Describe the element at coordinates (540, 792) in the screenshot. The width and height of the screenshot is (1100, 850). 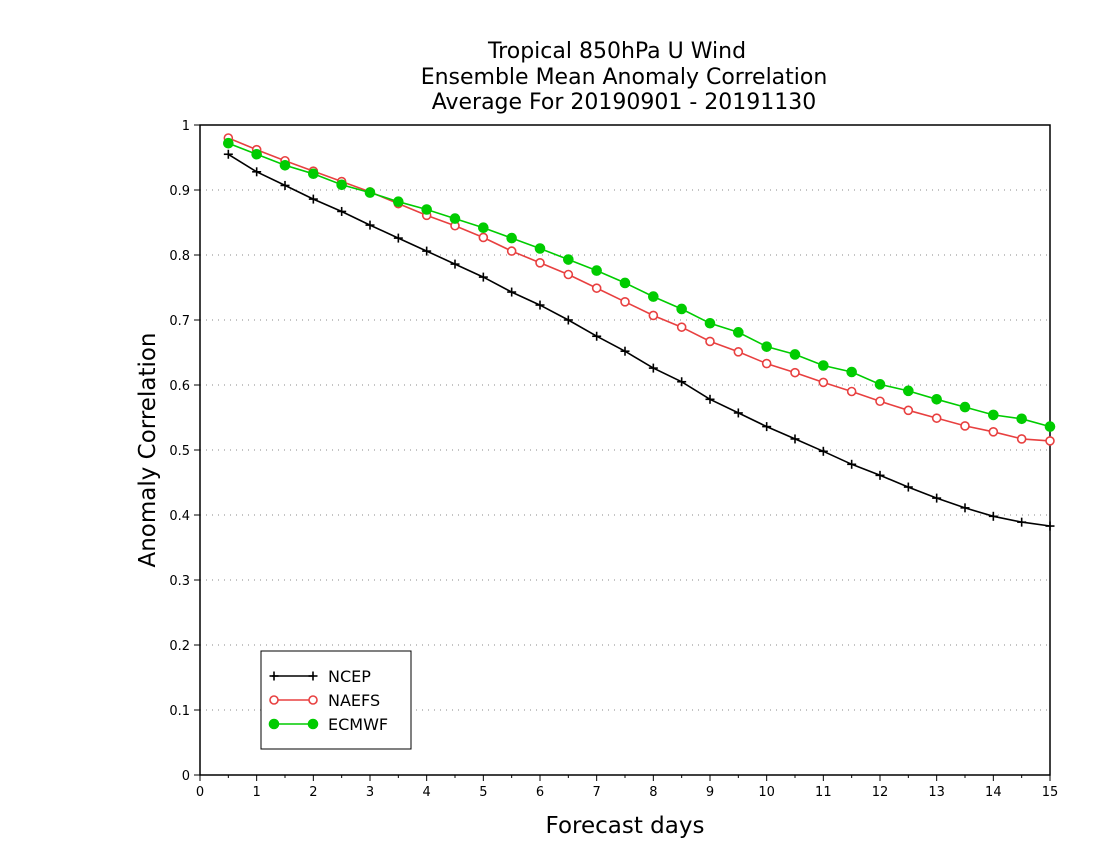
I see `x-tick-label: 6` at that location.